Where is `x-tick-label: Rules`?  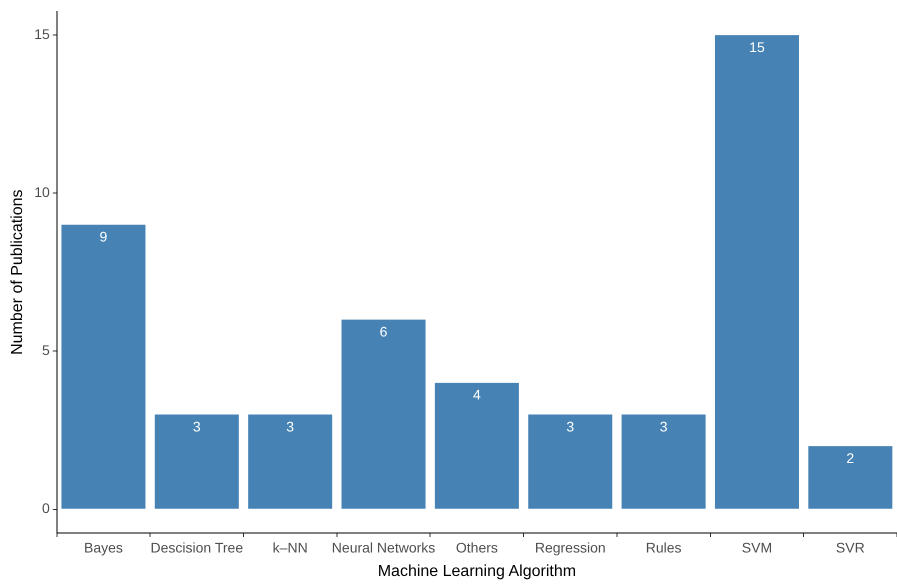 x-tick-label: Rules is located at coordinates (664, 547).